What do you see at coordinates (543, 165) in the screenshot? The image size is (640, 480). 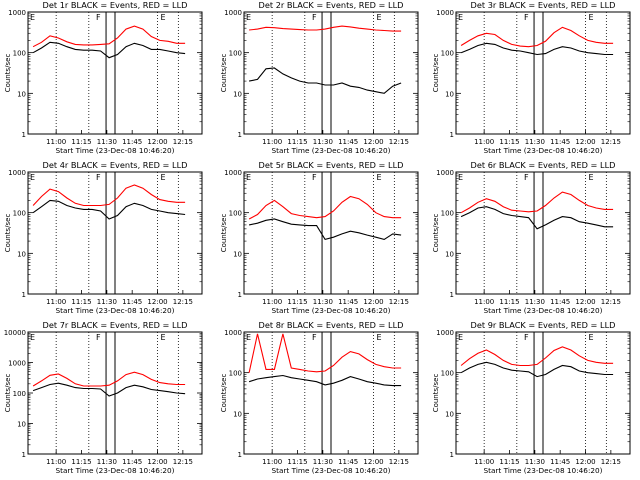 I see `panel-title: Det 6r BLACK = Events, RED = LLD` at bounding box center [543, 165].